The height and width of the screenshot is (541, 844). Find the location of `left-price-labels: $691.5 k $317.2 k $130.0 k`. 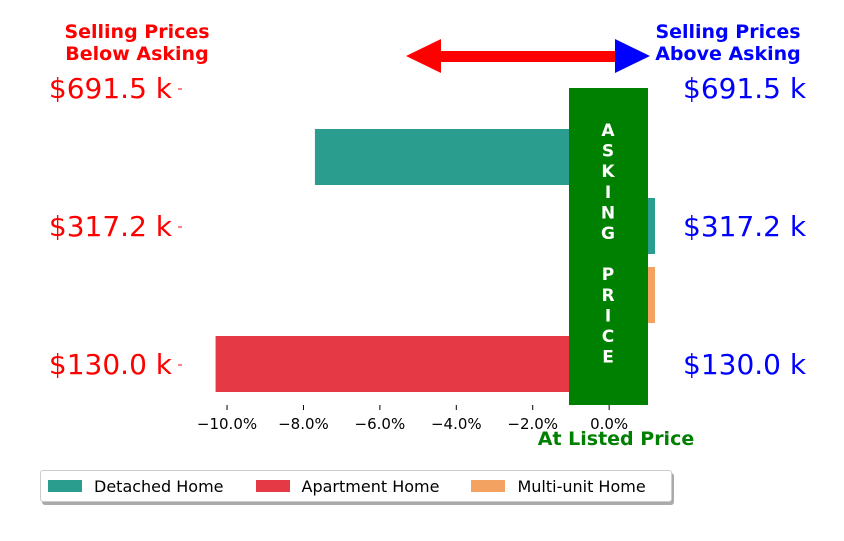

left-price-labels: $691.5 k $317.2 k $130.0 k is located at coordinates (115, 226).